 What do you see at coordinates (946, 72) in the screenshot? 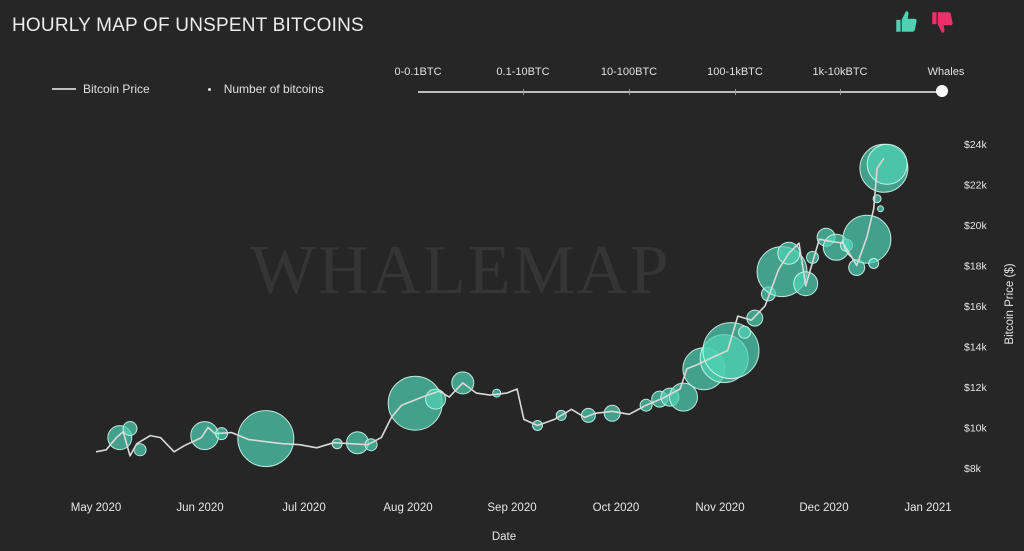
I see `slider-option-5: Whales` at bounding box center [946, 72].